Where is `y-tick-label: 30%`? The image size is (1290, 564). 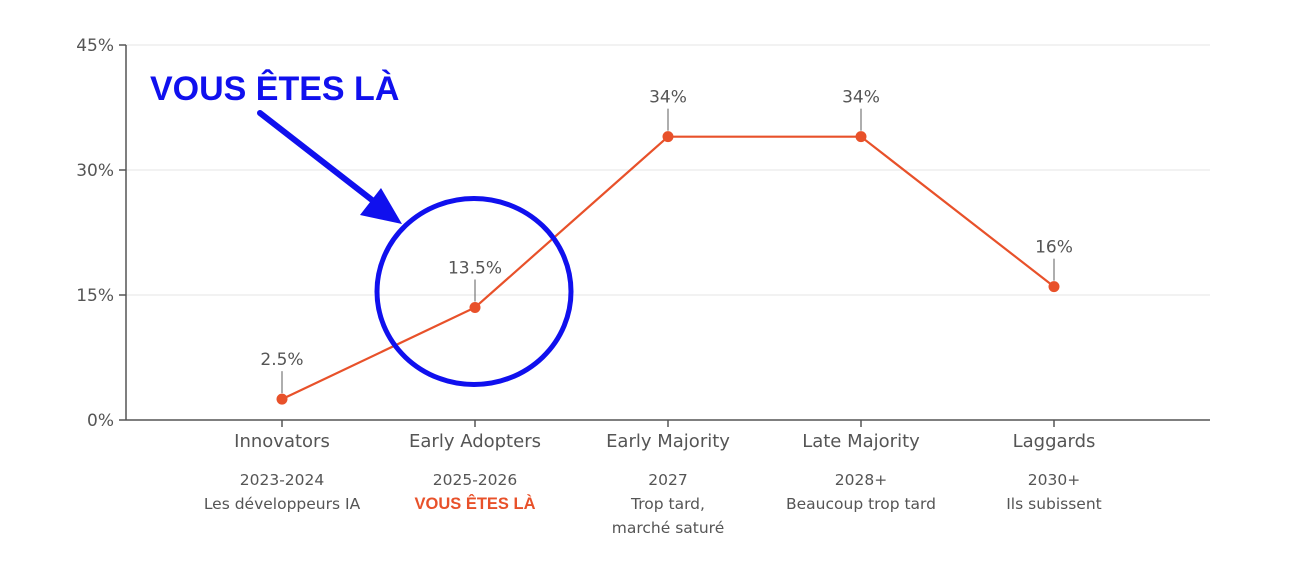 y-tick-label: 30% is located at coordinates (95, 171).